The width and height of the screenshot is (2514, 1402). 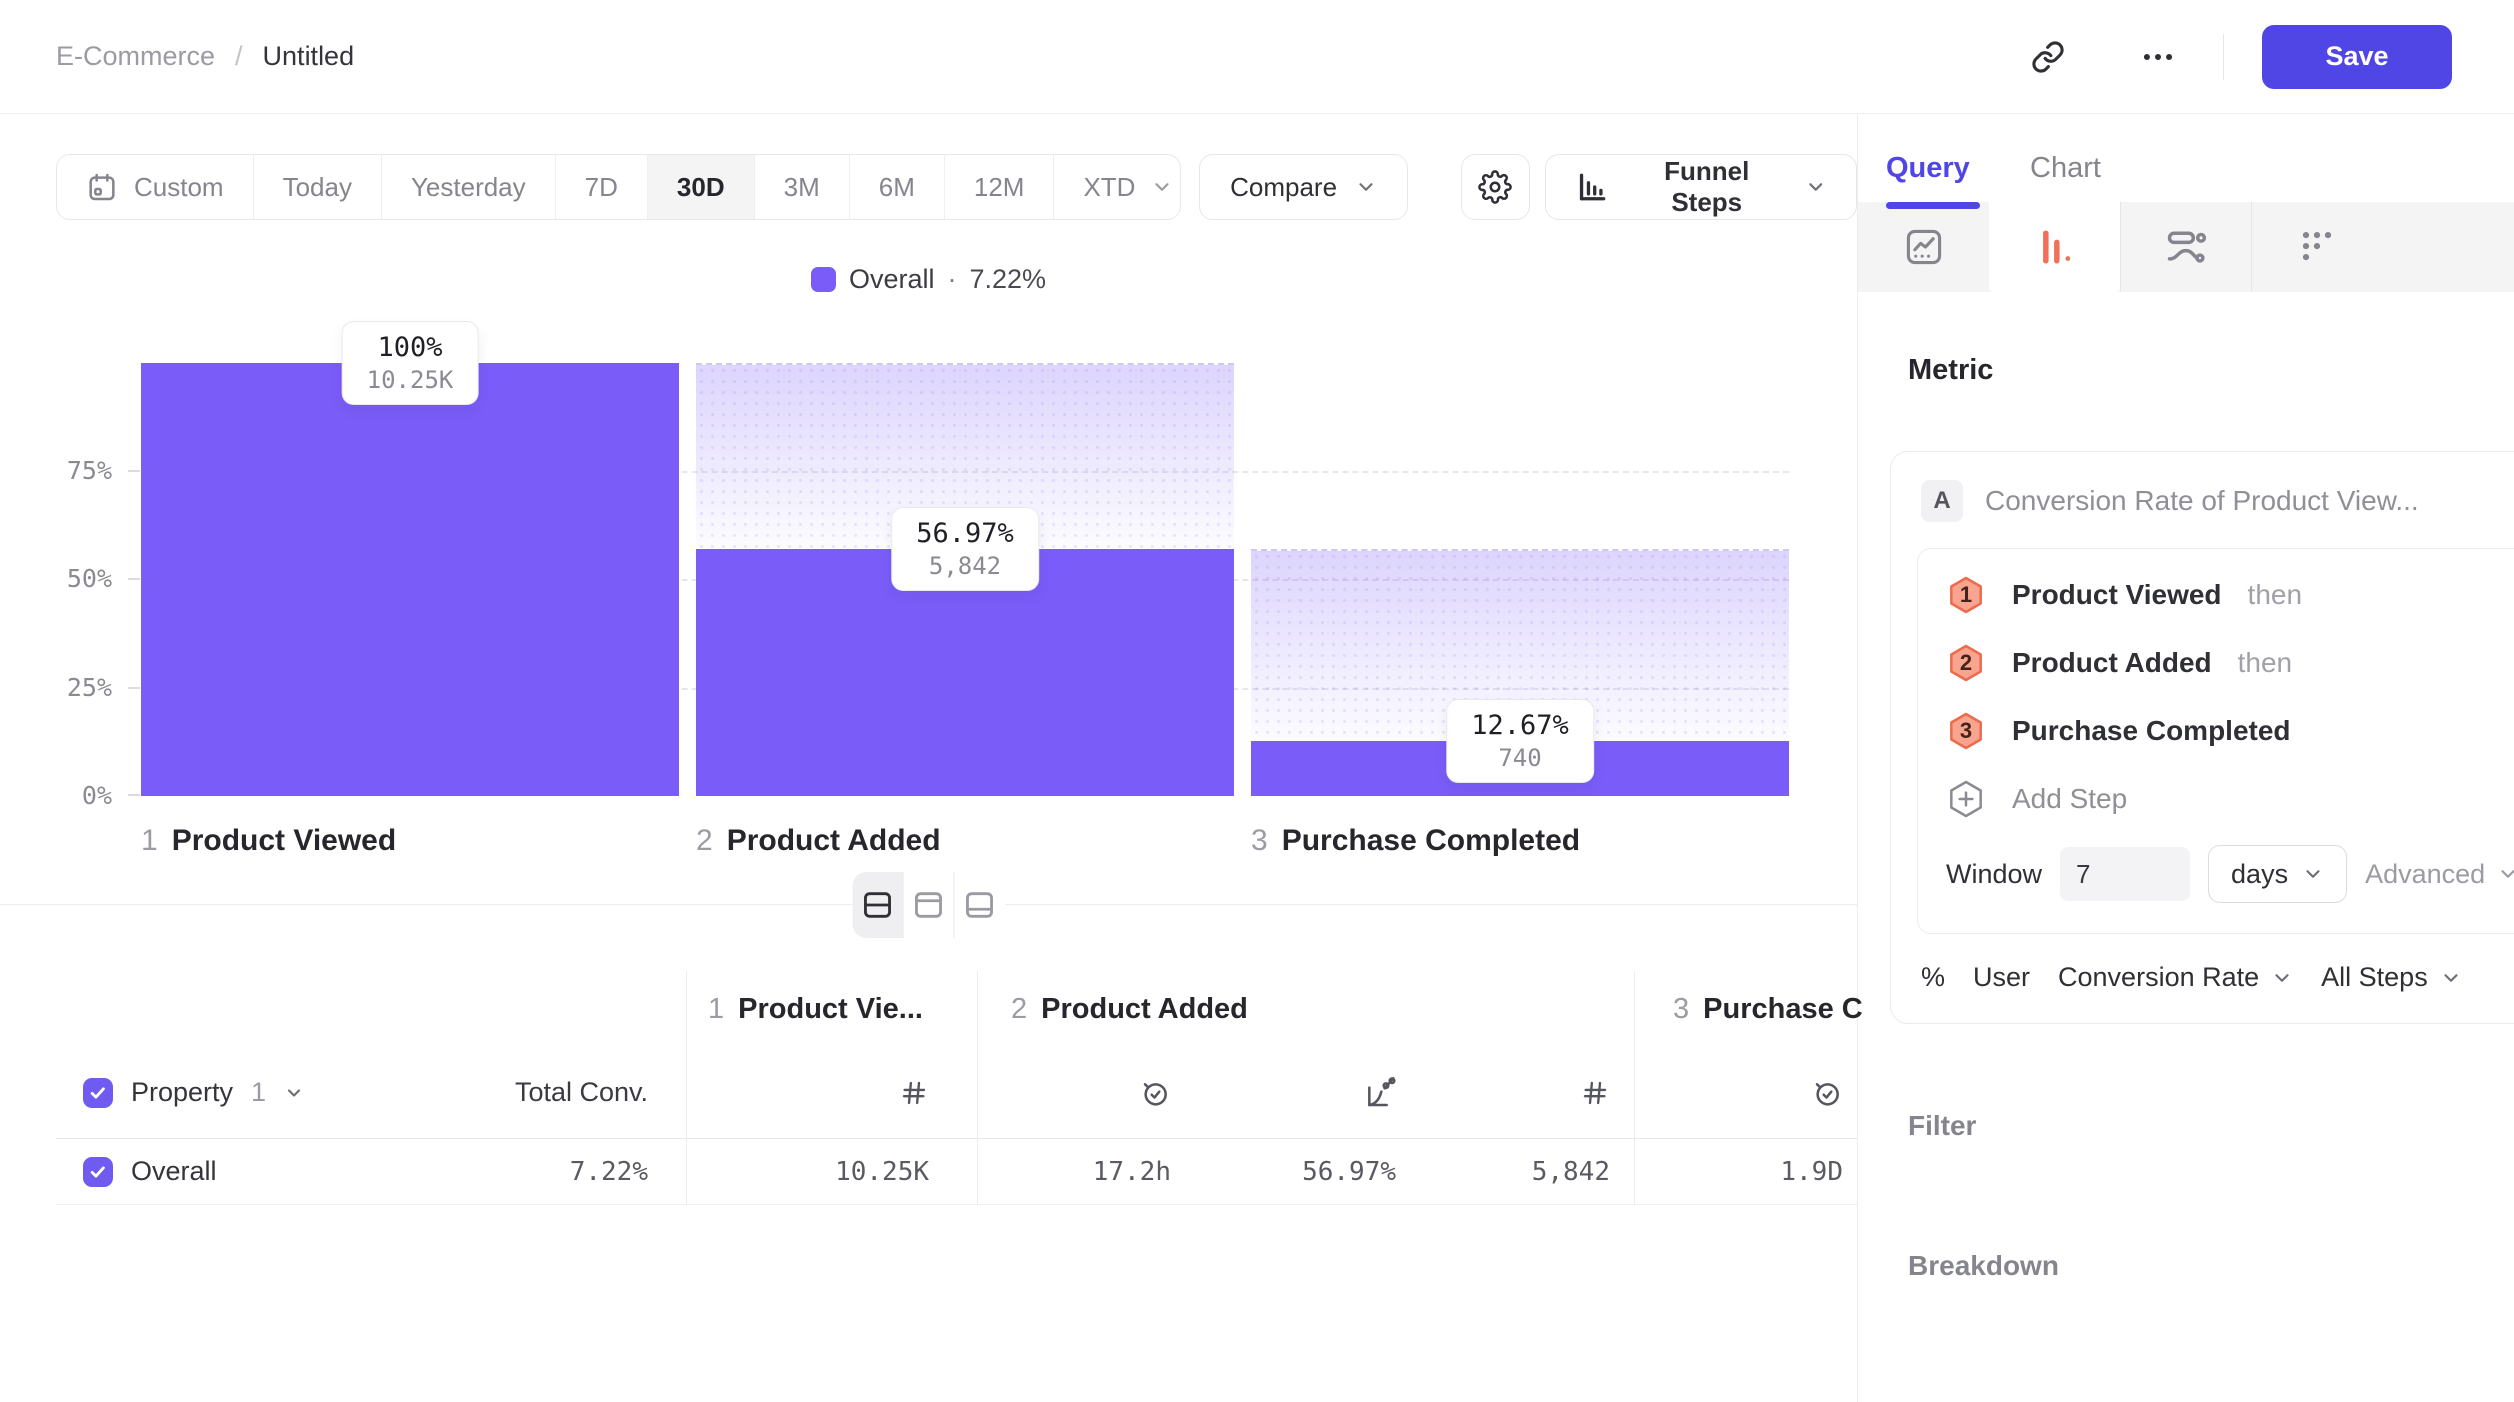 I want to click on conversion-window-row: Window days Advanced, so click(x=2216, y=880).